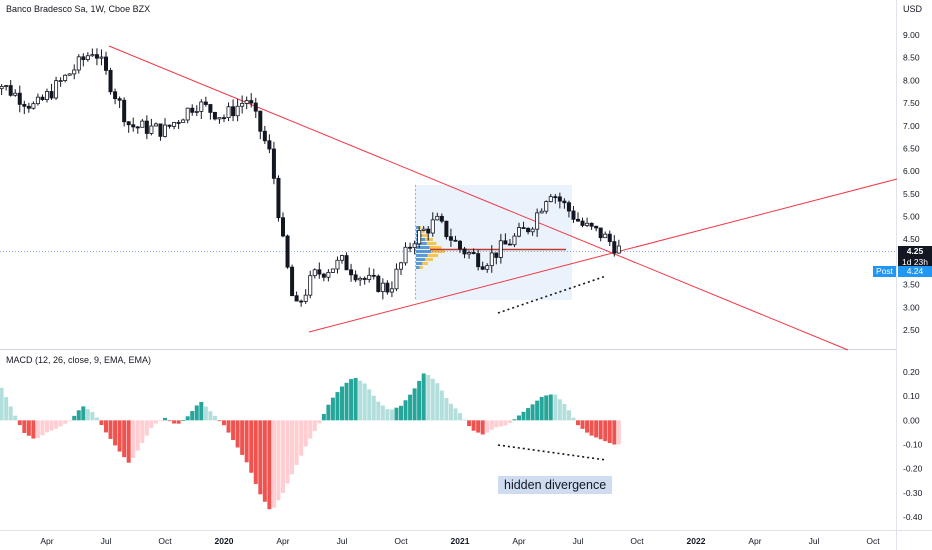 The image size is (932, 550). What do you see at coordinates (913, 9) in the screenshot?
I see `currency-label: USD` at bounding box center [913, 9].